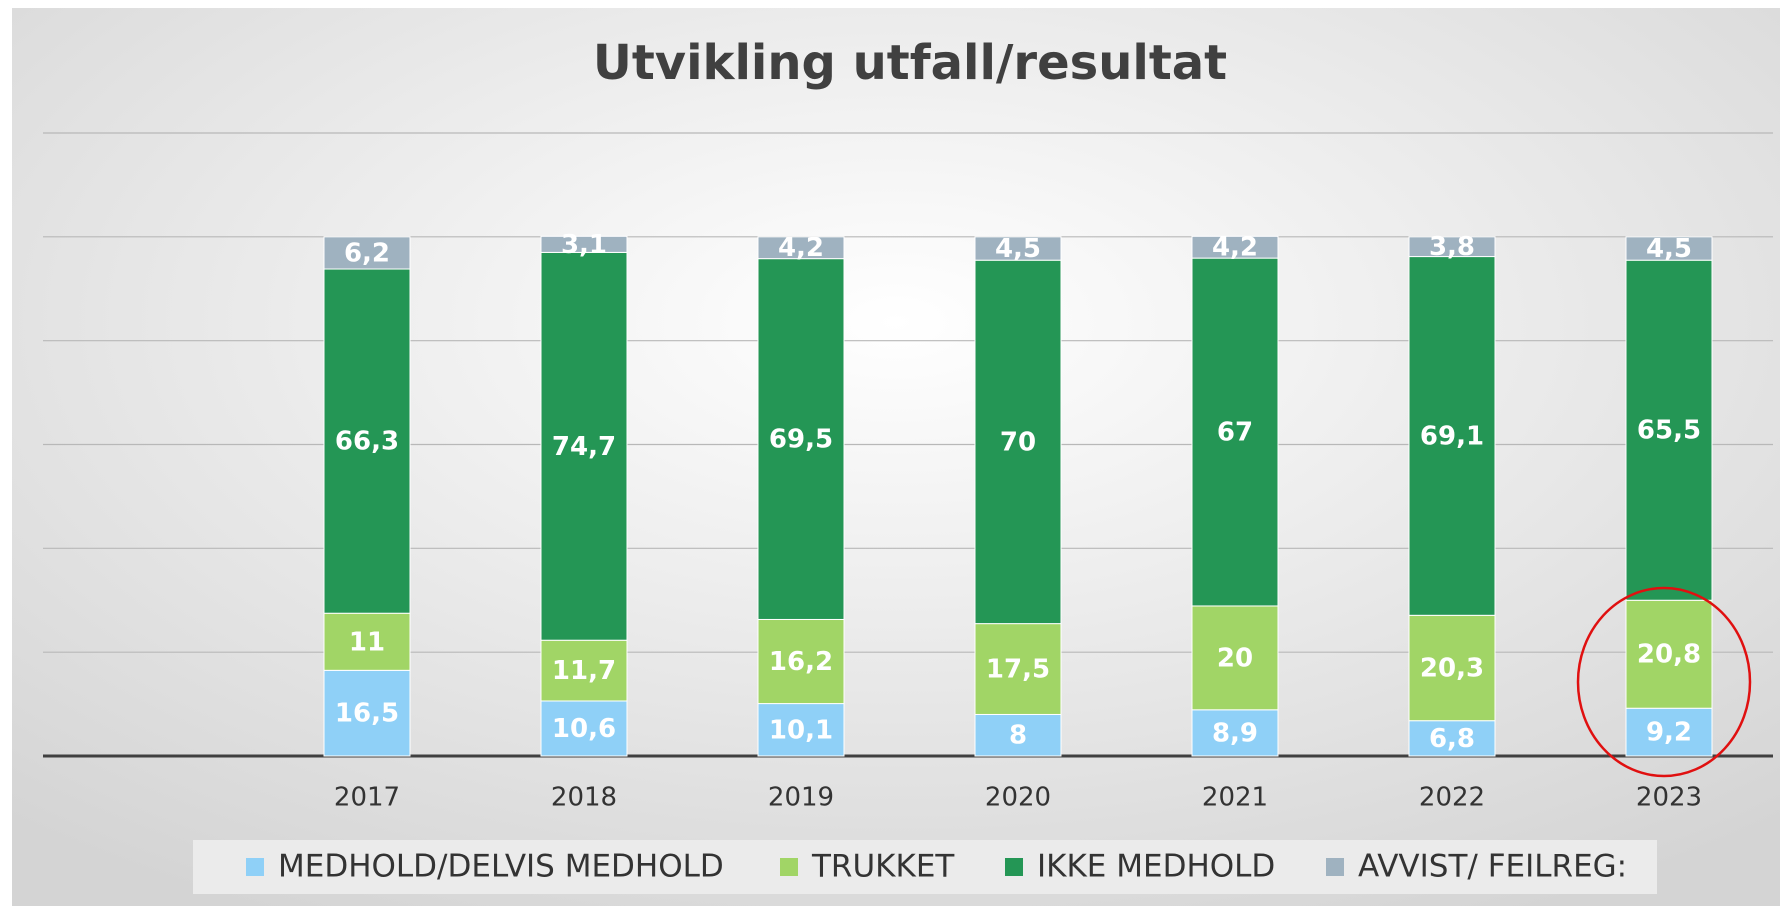 The image size is (1780, 906). I want to click on data-label: 65,5, so click(1669, 431).